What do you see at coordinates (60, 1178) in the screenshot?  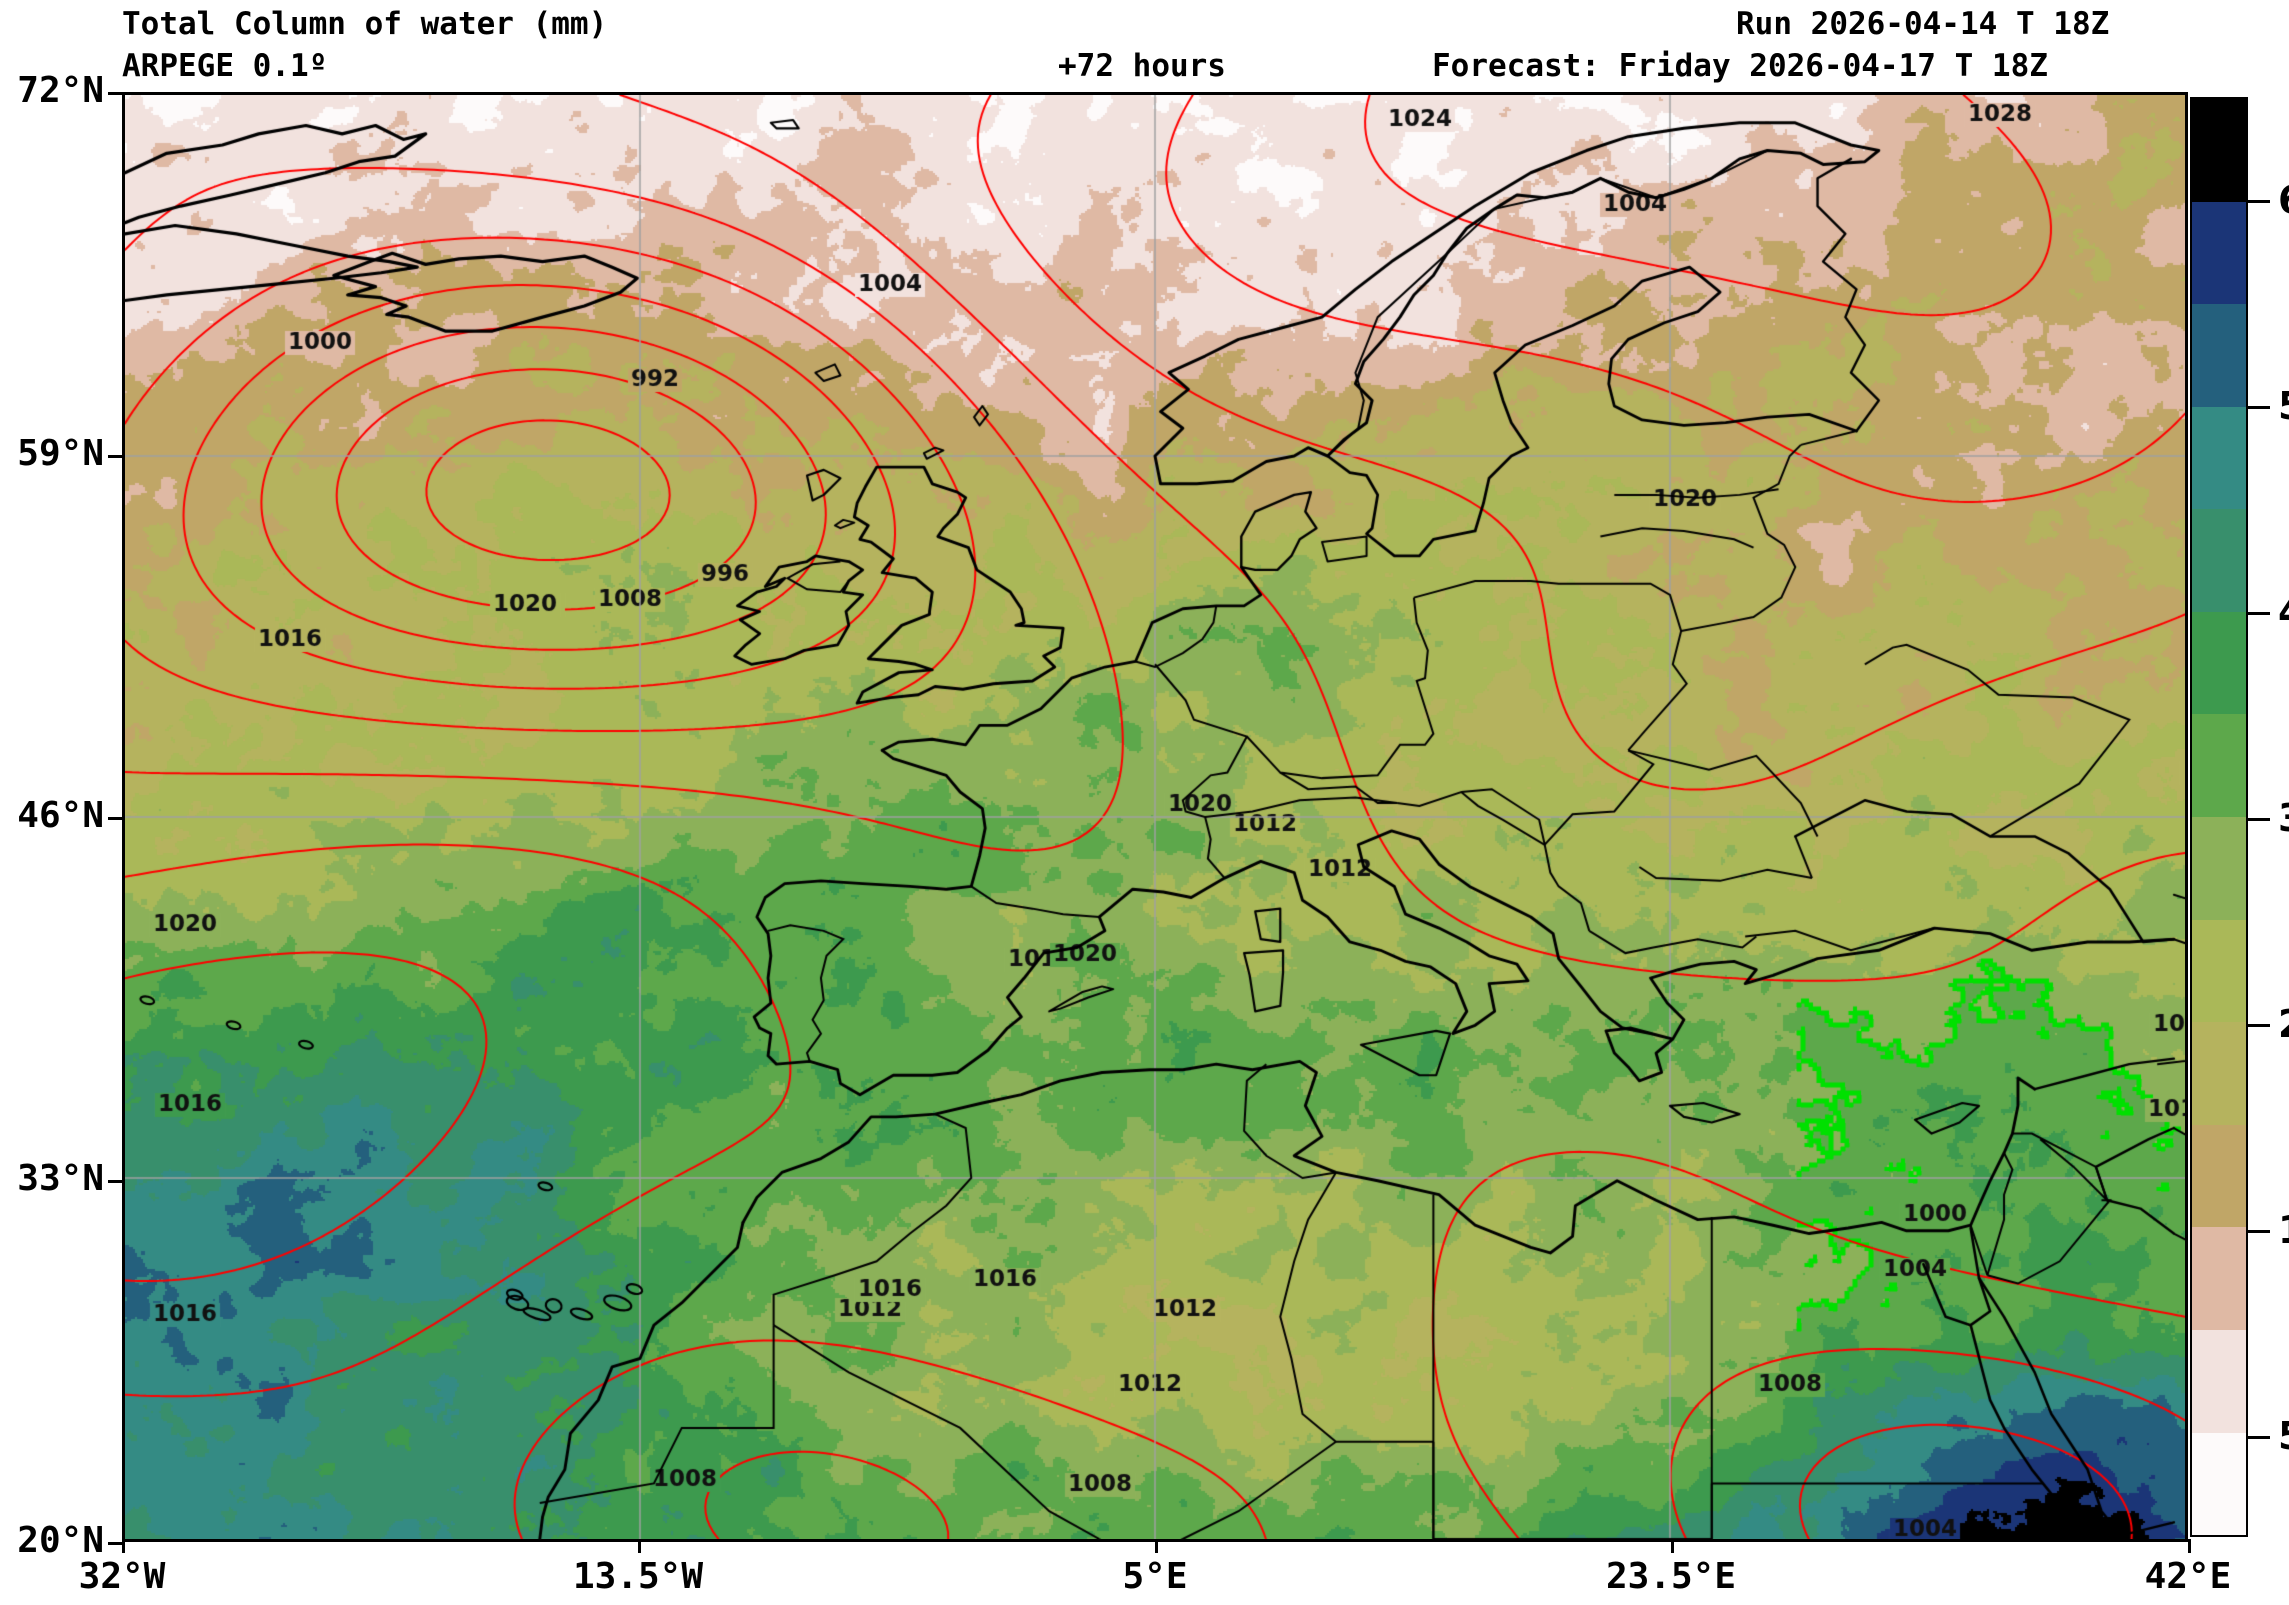 I see `y-axis-tick-label: 33°N` at bounding box center [60, 1178].